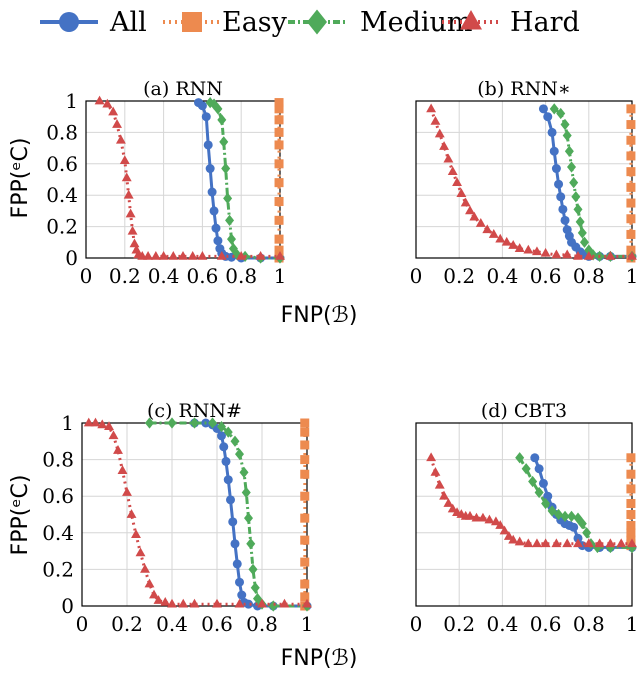 The height and width of the screenshot is (678, 640). I want to click on legend: All Easy Medium Hard, so click(310, 22).